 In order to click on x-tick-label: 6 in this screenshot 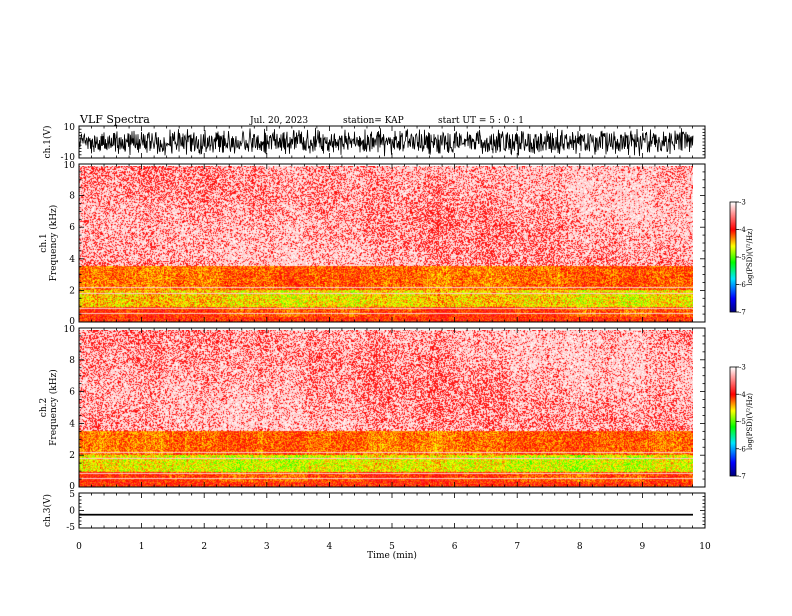, I will do `click(455, 547)`.